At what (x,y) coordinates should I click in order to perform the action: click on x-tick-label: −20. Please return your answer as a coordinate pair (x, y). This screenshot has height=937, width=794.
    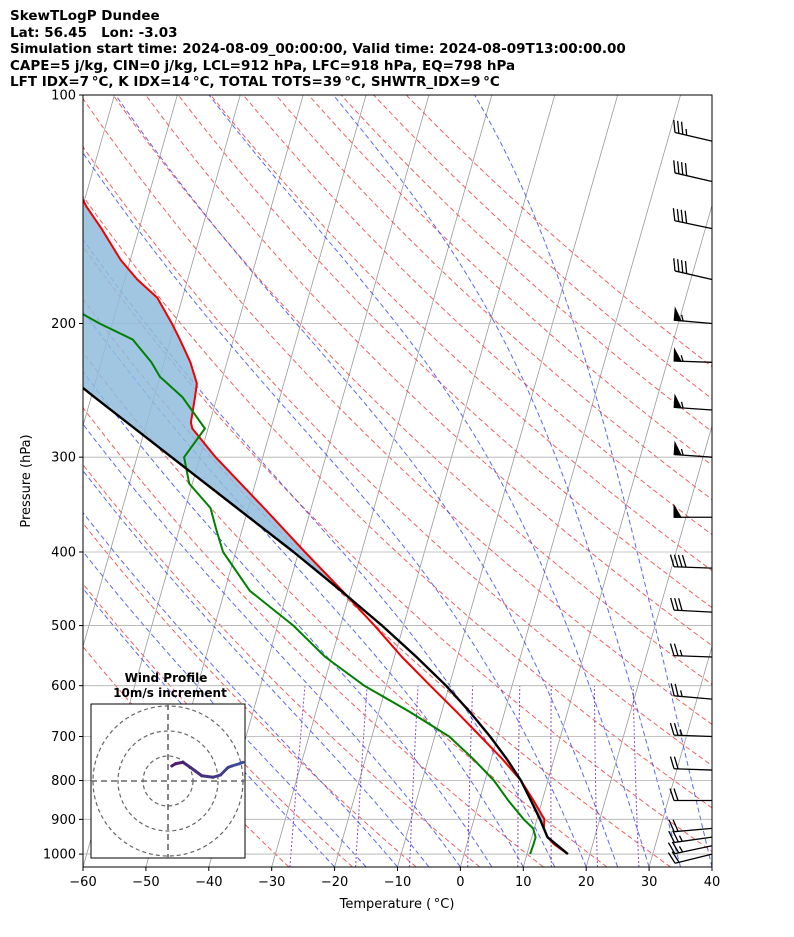
    Looking at the image, I should click on (334, 882).